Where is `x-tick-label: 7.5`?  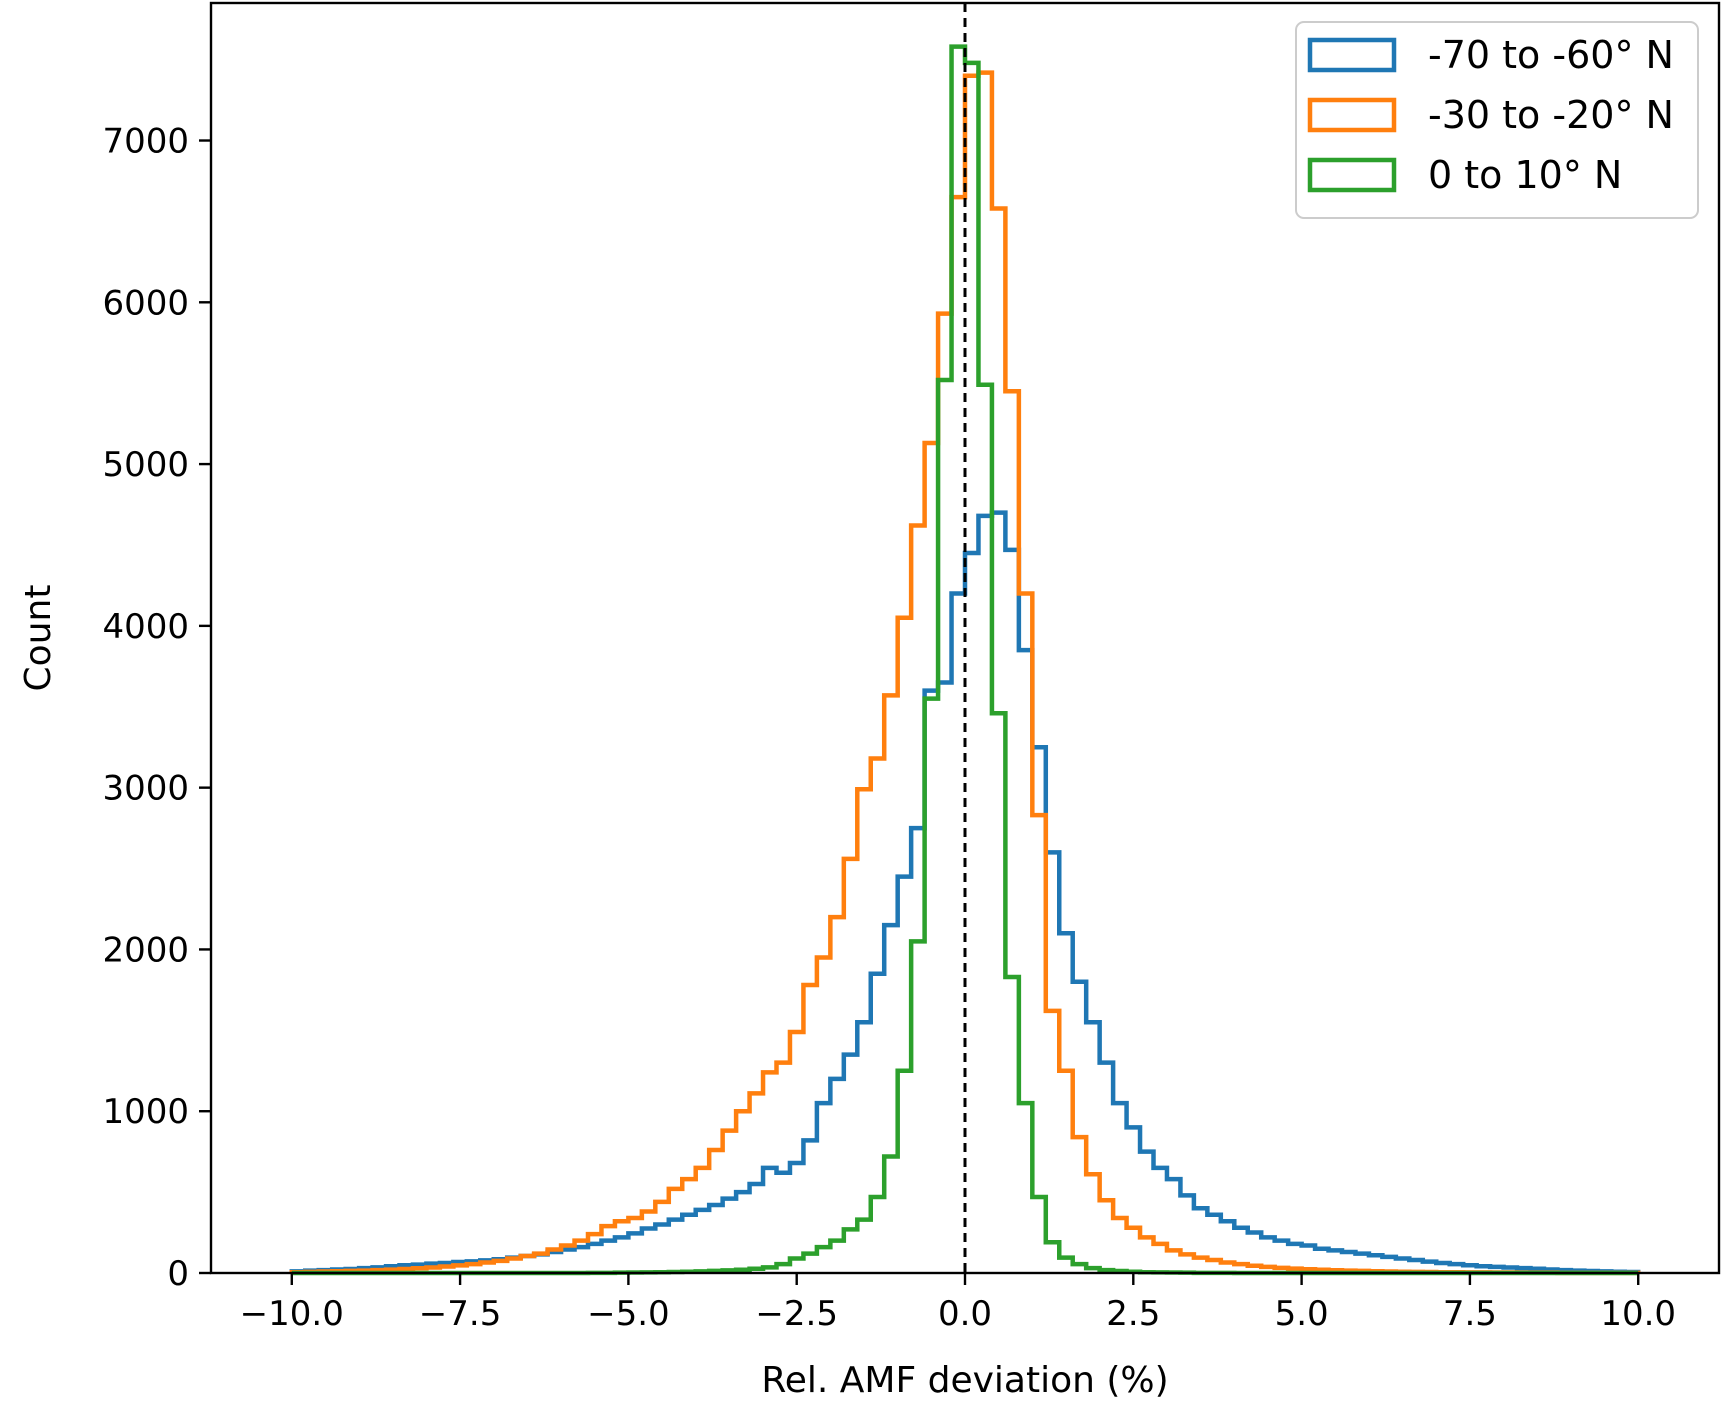 x-tick-label: 7.5 is located at coordinates (1470, 1314).